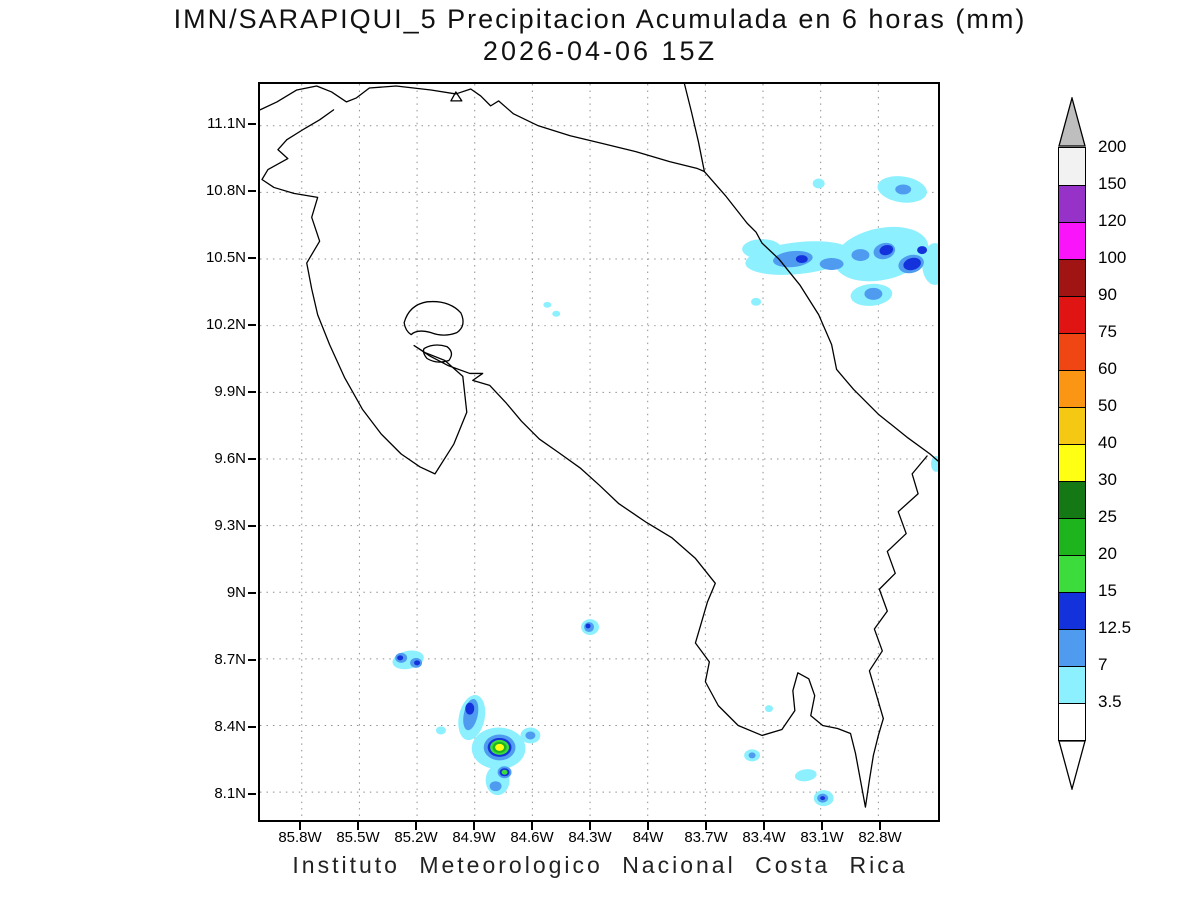 The height and width of the screenshot is (900, 1200). I want to click on y-axis-tick-label: 9N, so click(236, 592).